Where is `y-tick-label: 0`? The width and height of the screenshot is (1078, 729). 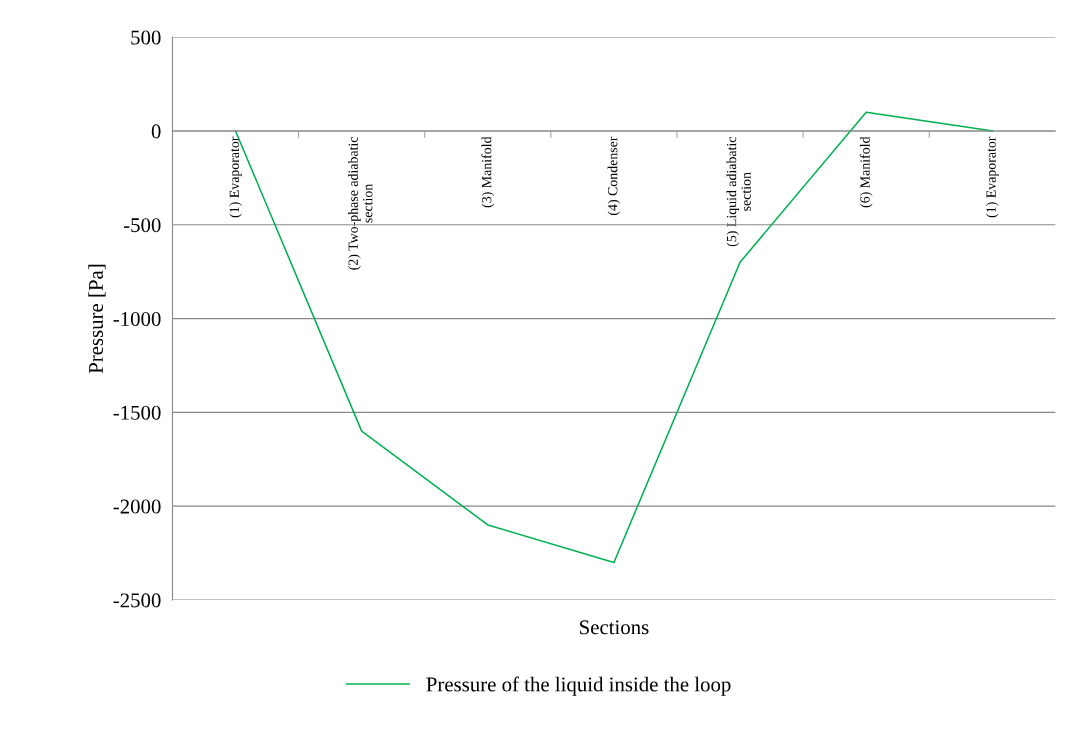
y-tick-label: 0 is located at coordinates (156, 131).